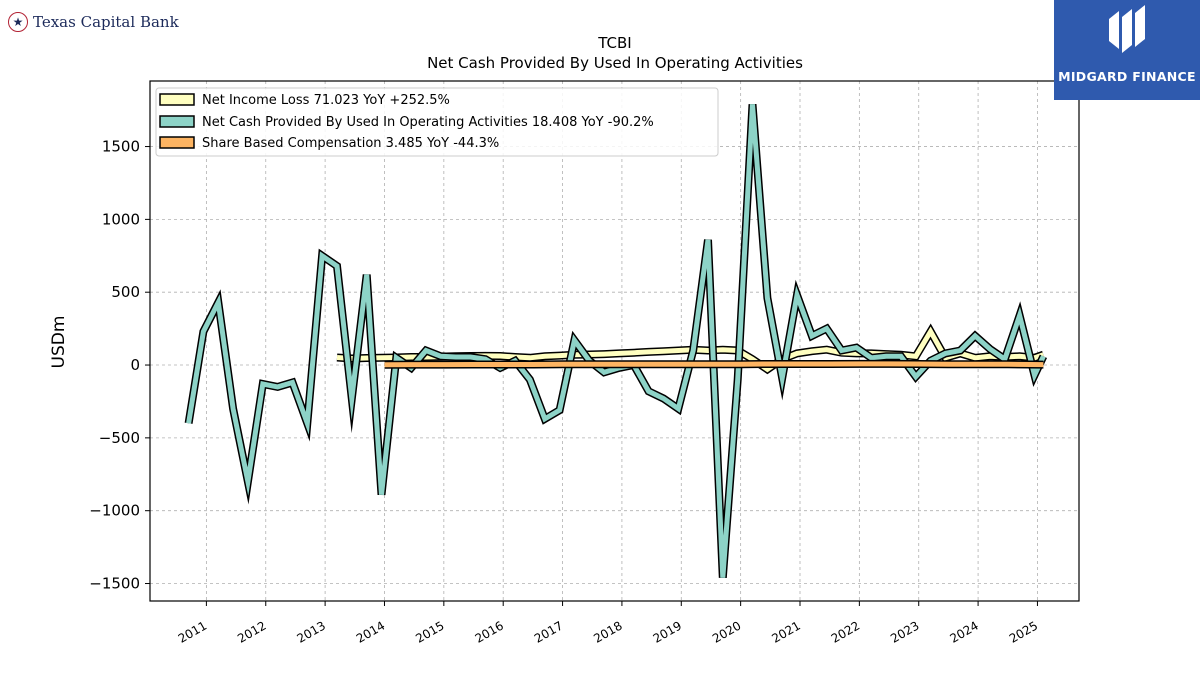  I want to click on y-tick-label: −1500, so click(114, 584).